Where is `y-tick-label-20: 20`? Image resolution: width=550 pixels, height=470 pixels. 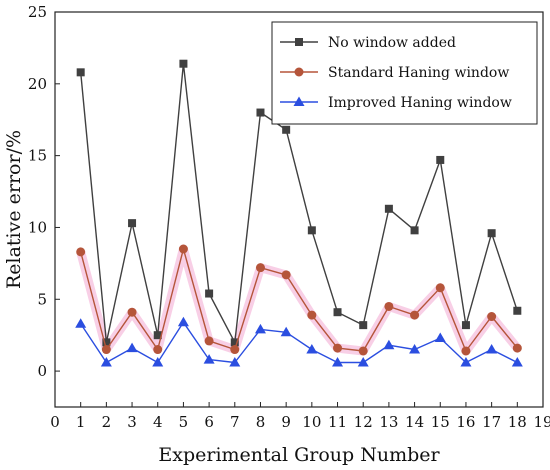
y-tick-label-20: 20 is located at coordinates (37, 84).